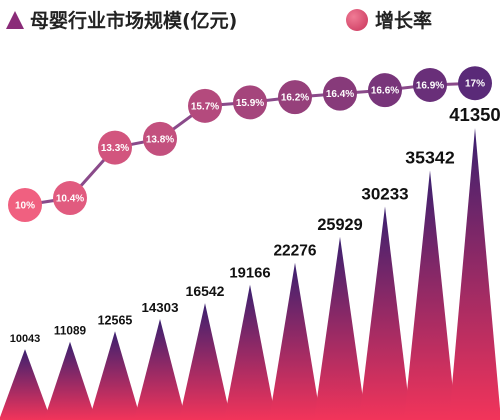 Image resolution: width=500 pixels, height=420 pixels. Describe the element at coordinates (404, 21) in the screenshot. I see `legend-label-growth-rate: 增长率` at that location.